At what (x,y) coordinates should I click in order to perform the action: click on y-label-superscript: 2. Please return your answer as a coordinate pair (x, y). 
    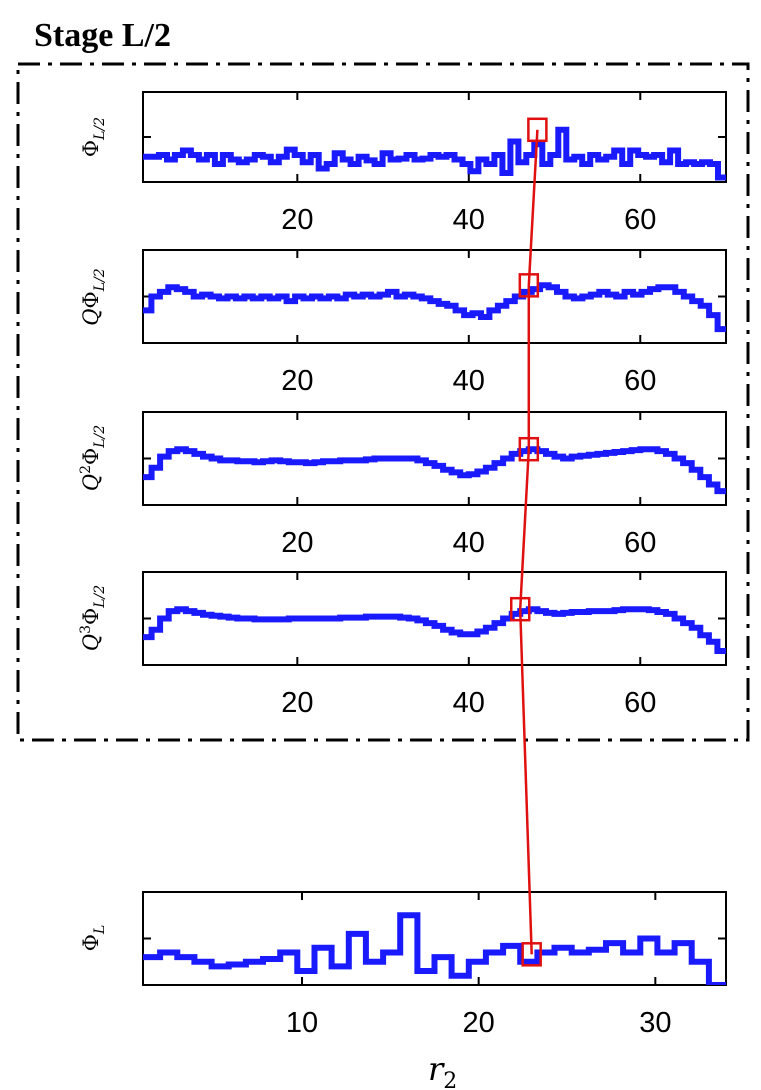
    Looking at the image, I should click on (86, 469).